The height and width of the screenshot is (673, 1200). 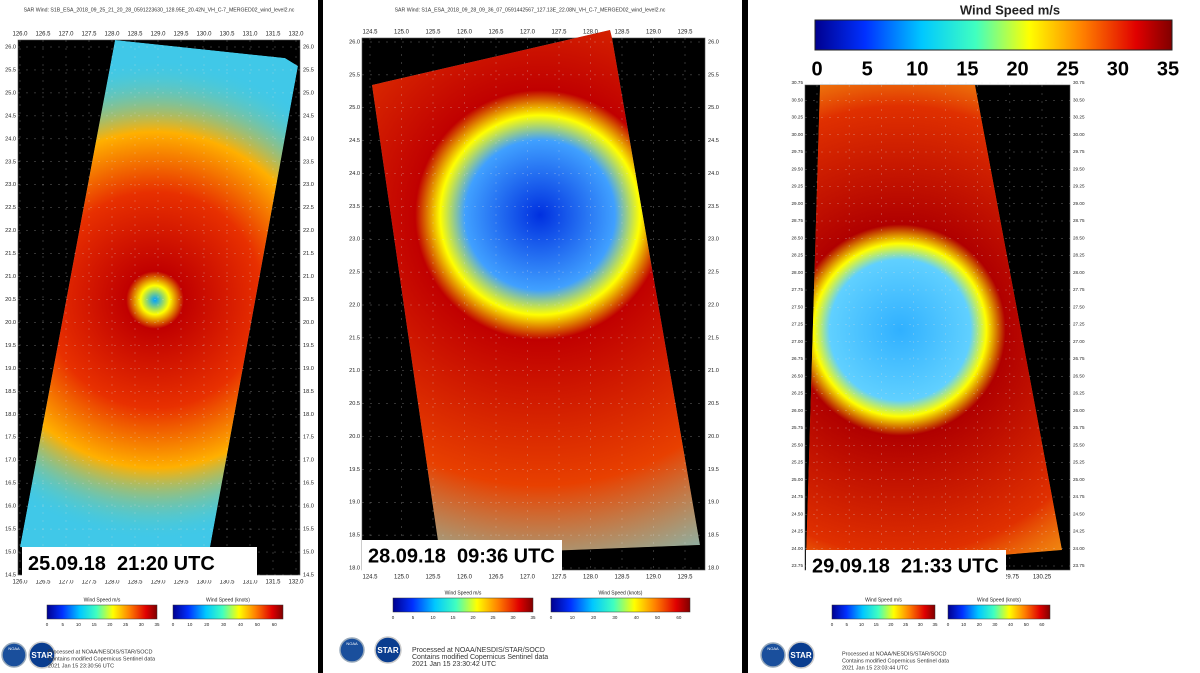 What do you see at coordinates (10, 507) in the screenshot?
I see `lat-tick-label: 16.0` at bounding box center [10, 507].